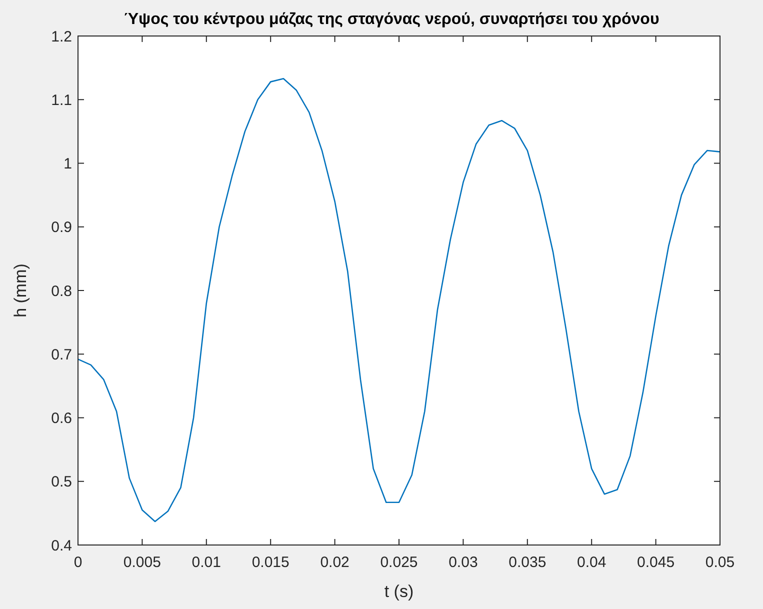 The width and height of the screenshot is (763, 609). What do you see at coordinates (271, 562) in the screenshot?
I see `x-tick-label: 0.015` at bounding box center [271, 562].